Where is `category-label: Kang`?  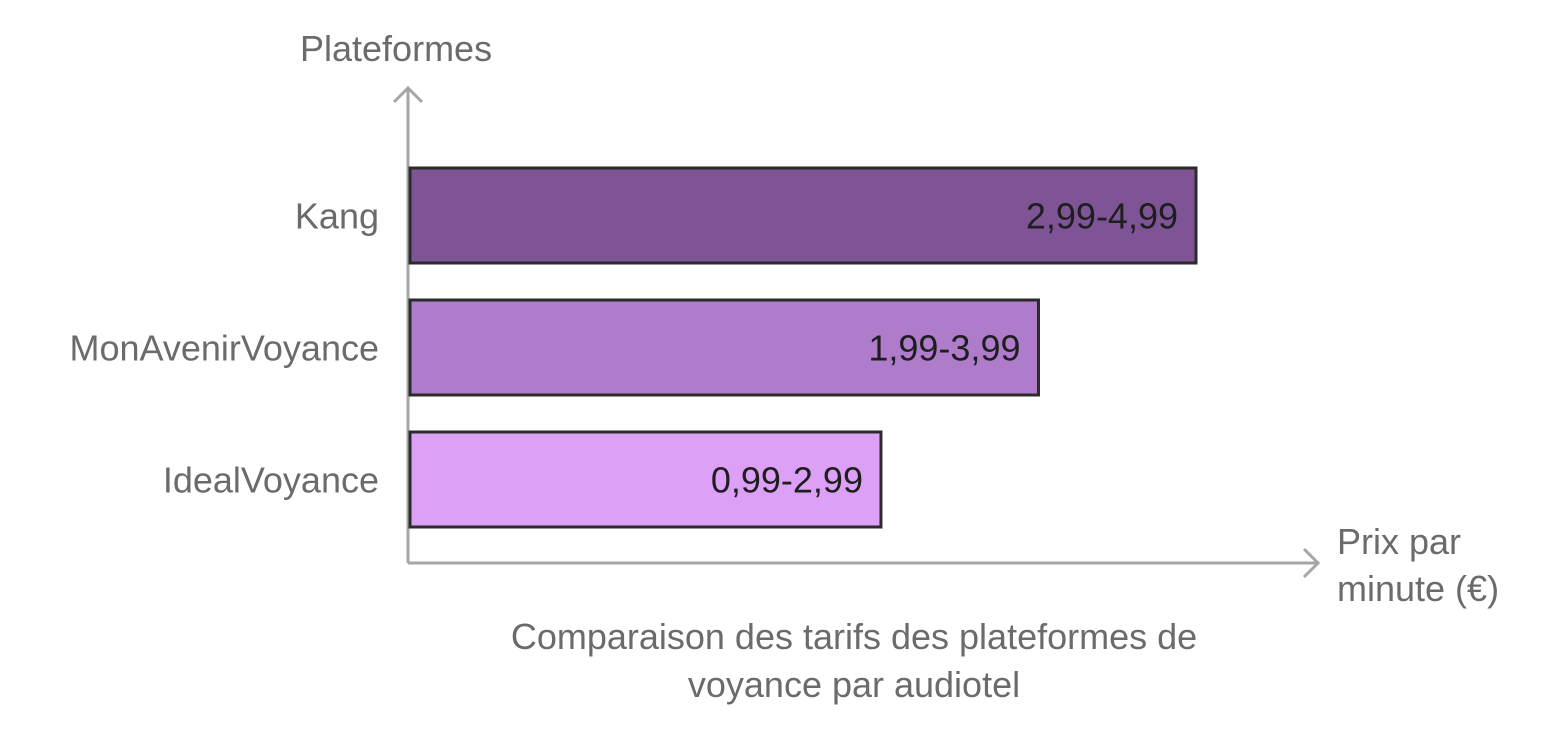
category-label: Kang is located at coordinates (337, 216).